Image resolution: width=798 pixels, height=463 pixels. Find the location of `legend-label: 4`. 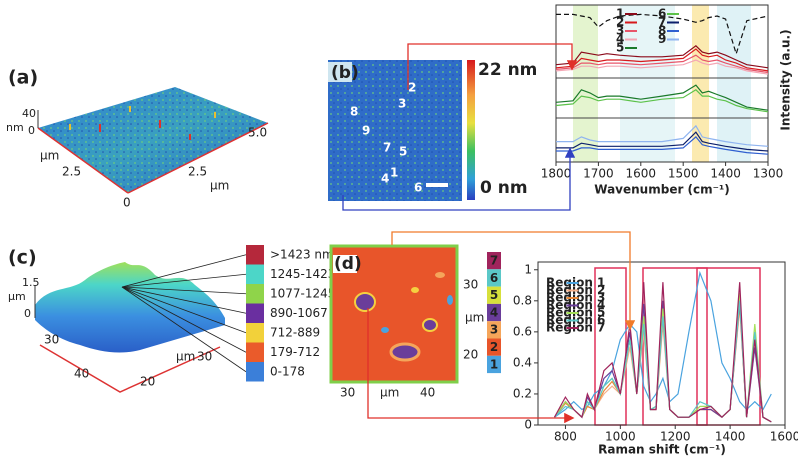

legend-label: 4 is located at coordinates (620, 39).